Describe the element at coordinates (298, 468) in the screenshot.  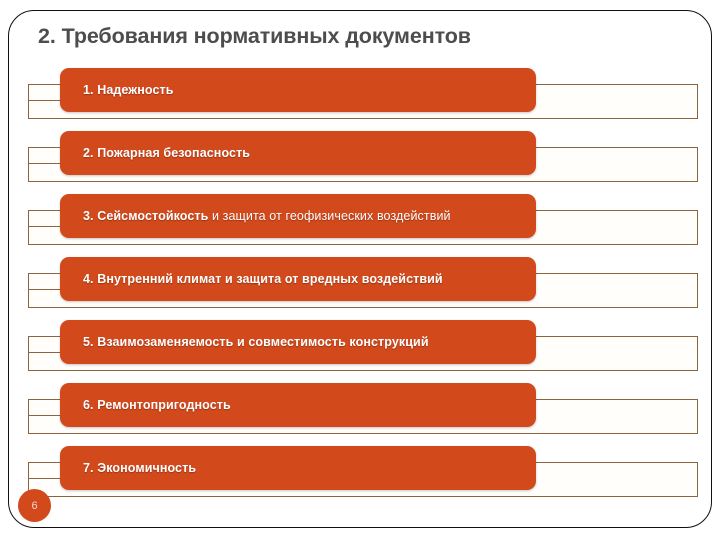
I see `list-item-pill: 7. Экономичность` at that location.